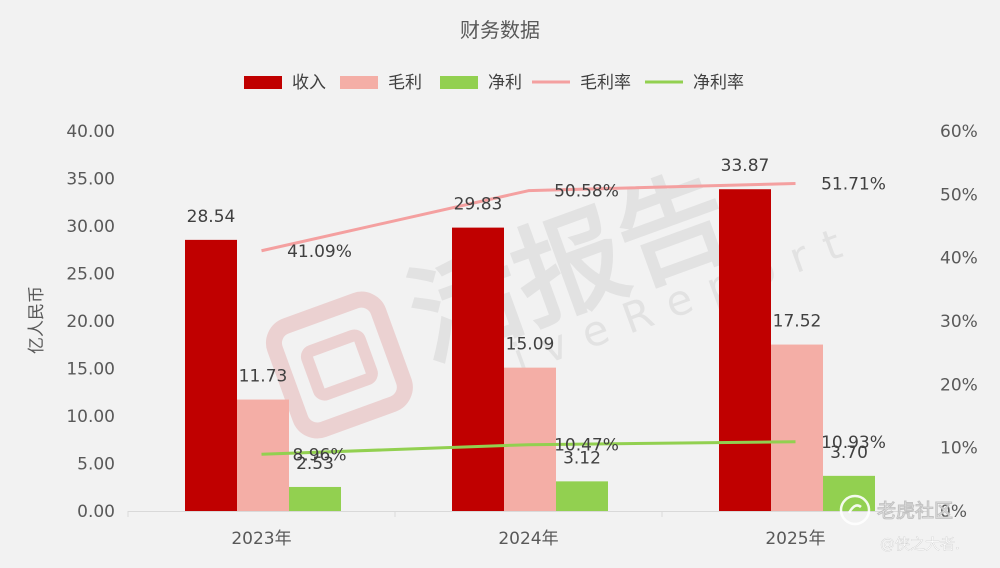  I want to click on legend-label: 收入, so click(309, 83).